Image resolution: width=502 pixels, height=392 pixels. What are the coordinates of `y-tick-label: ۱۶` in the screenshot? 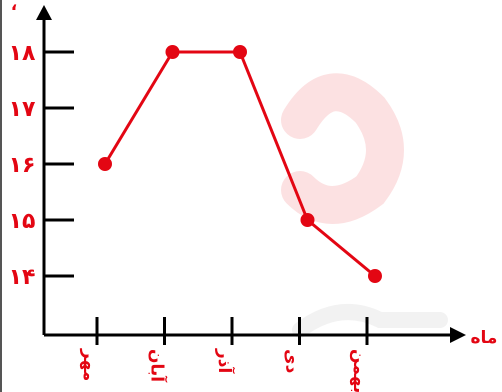 It's located at (22, 165).